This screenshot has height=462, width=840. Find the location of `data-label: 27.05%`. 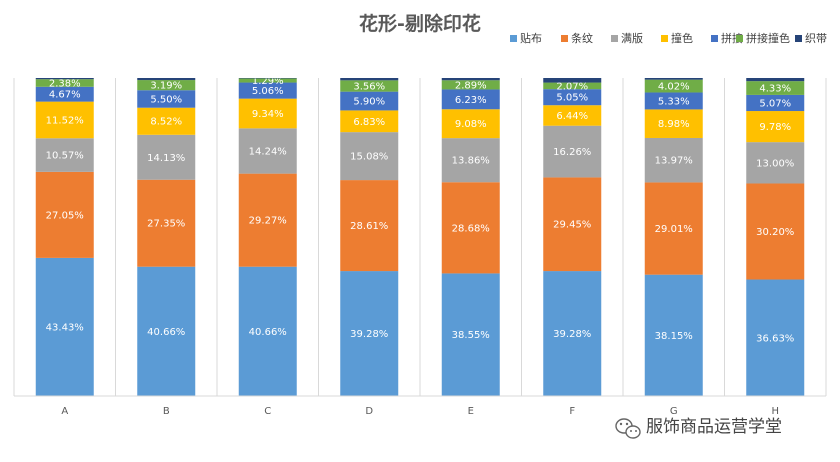

data-label: 27.05% is located at coordinates (65, 215).